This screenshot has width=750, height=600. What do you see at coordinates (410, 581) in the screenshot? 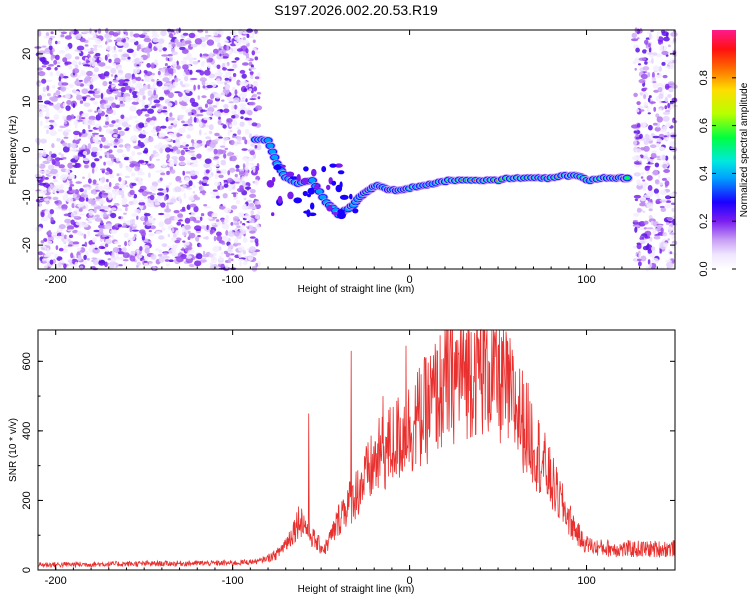
I see `snr-x-tick-label: 0` at bounding box center [410, 581].